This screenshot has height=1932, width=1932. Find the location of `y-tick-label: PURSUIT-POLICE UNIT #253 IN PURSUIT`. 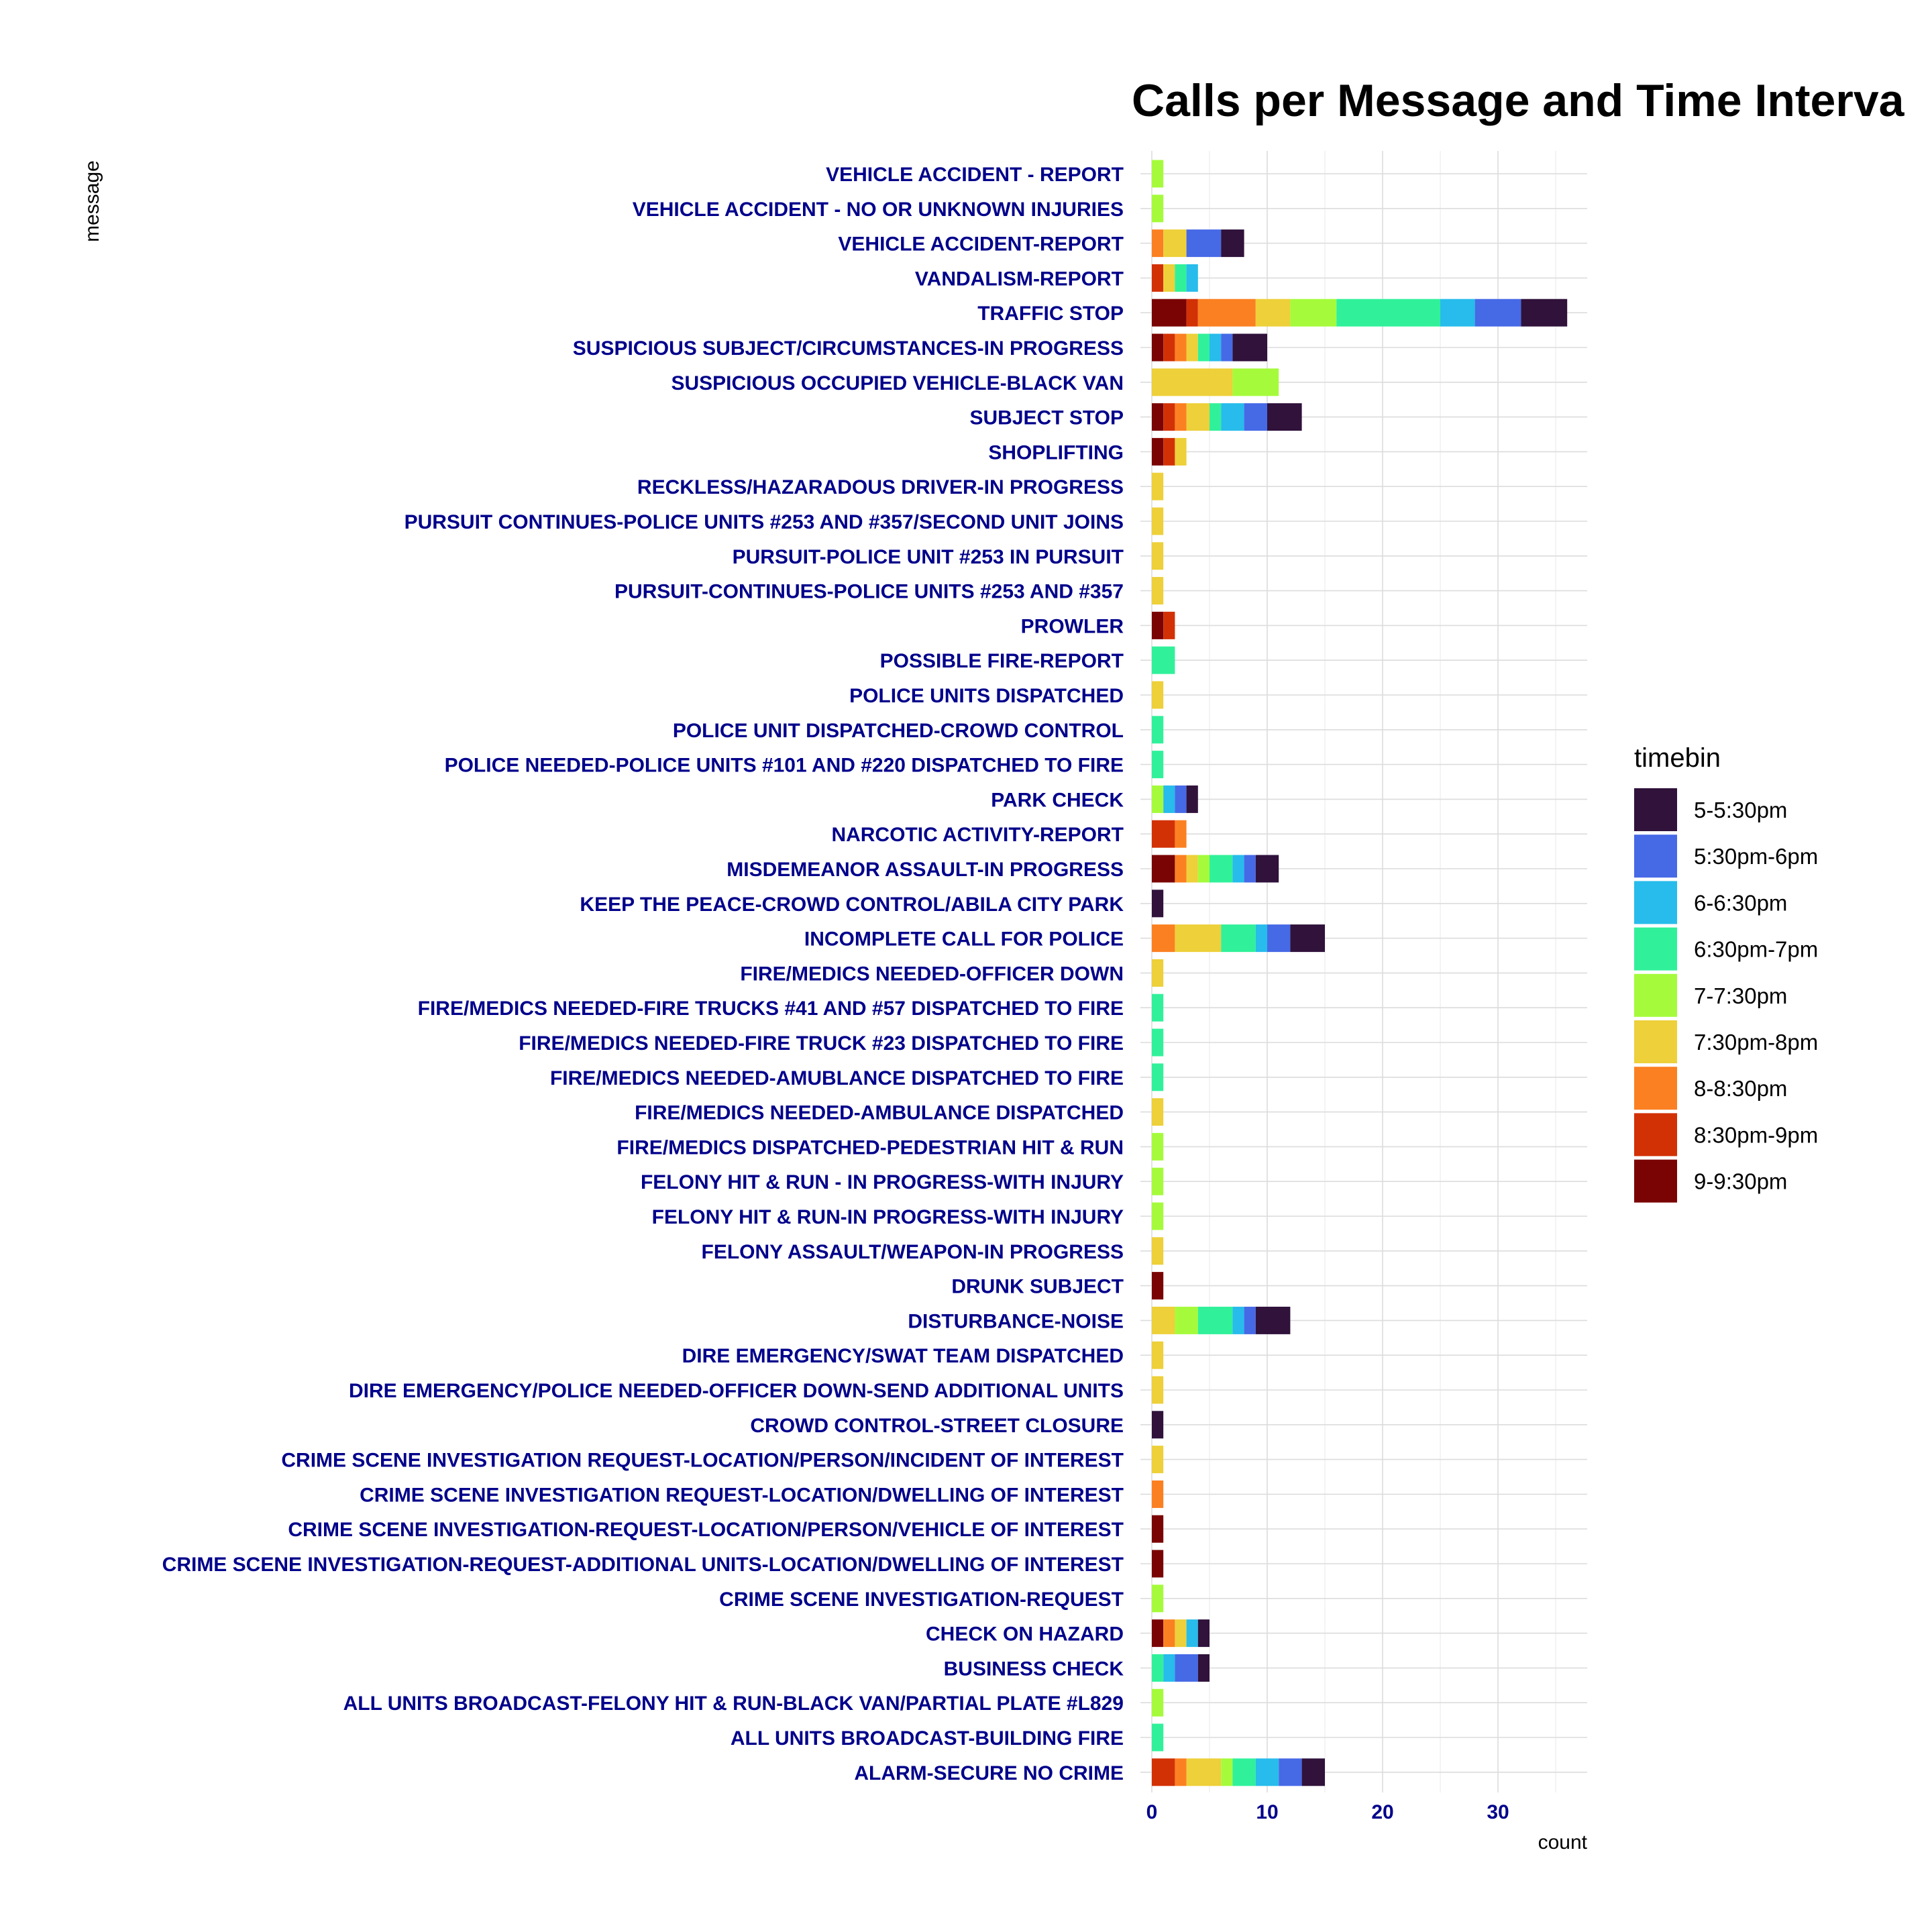

y-tick-label: PURSUIT-POLICE UNIT #253 IN PURSUIT is located at coordinates (928, 557).